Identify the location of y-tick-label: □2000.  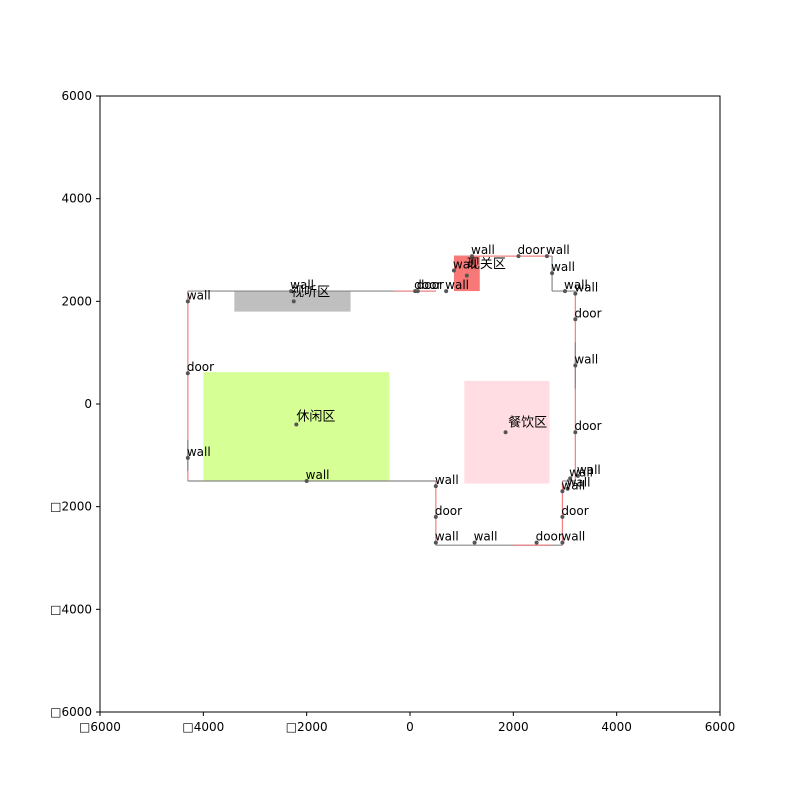
(71, 507).